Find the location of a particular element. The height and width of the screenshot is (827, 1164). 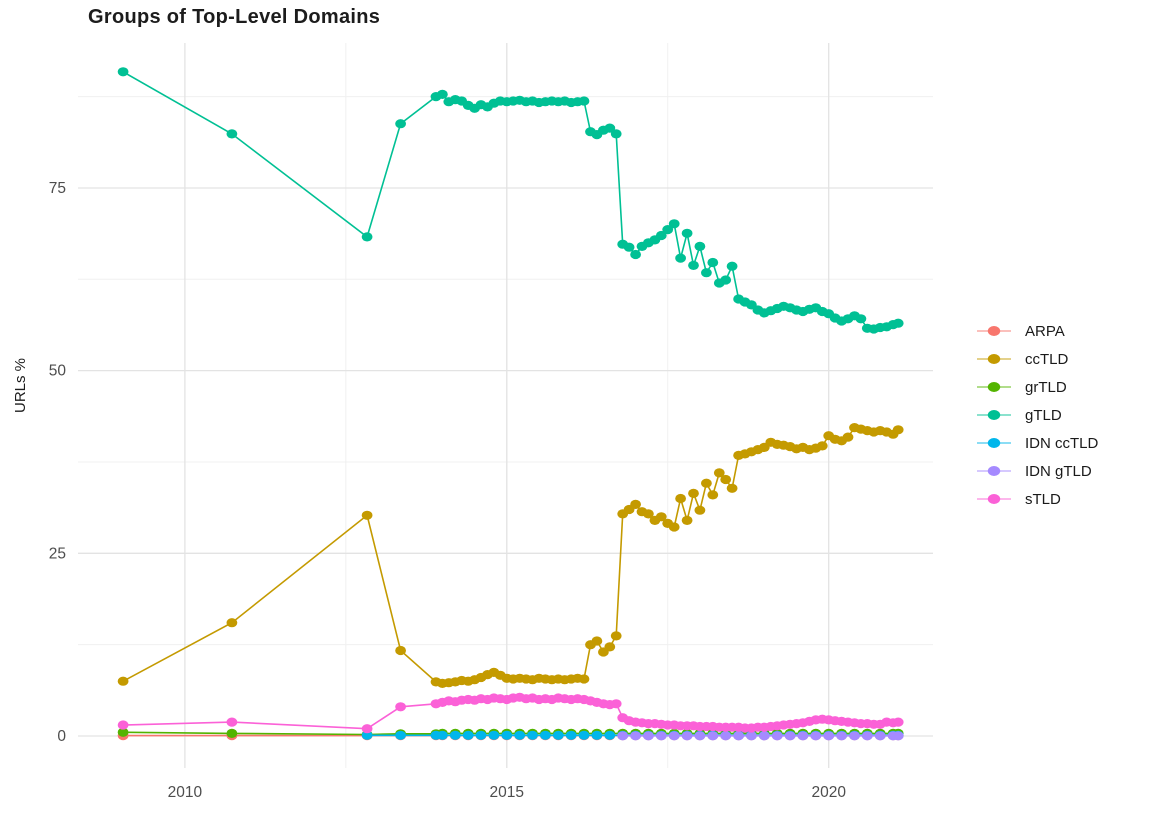

legend-label: ccTLD is located at coordinates (1047, 359).